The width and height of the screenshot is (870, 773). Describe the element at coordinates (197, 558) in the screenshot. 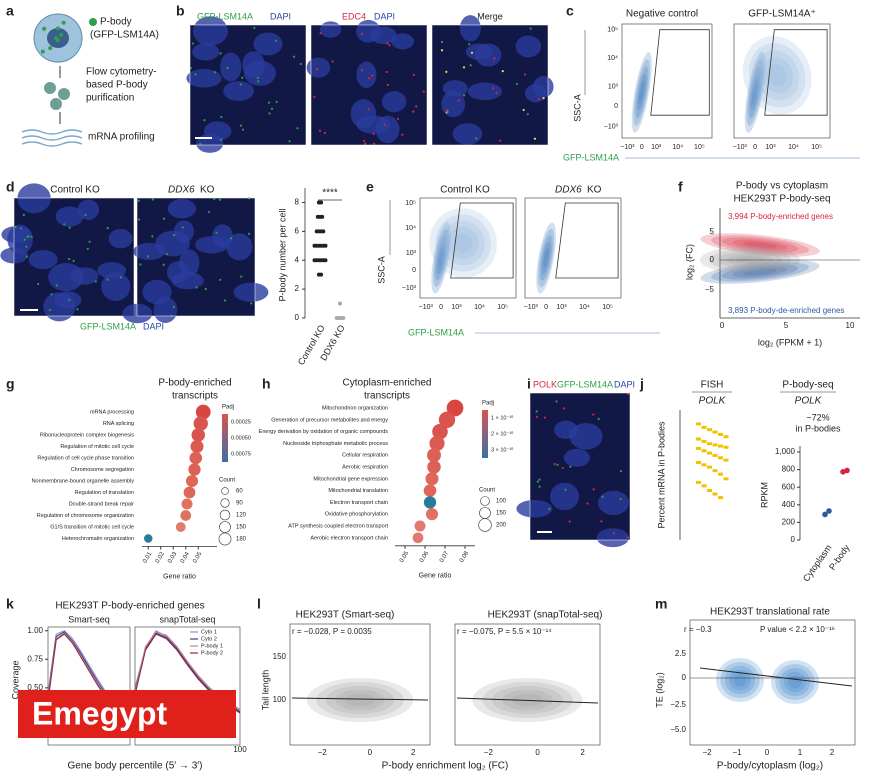

I see `x-tick-label: 0.05` at that location.